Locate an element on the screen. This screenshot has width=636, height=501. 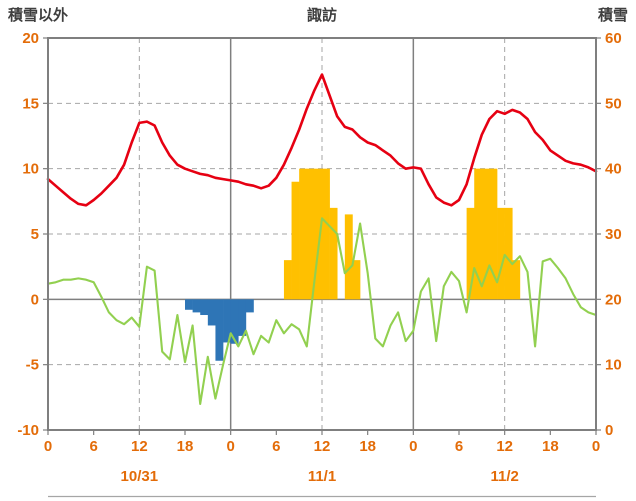
right-axis-tick-label: 60 is located at coordinates (613, 38).